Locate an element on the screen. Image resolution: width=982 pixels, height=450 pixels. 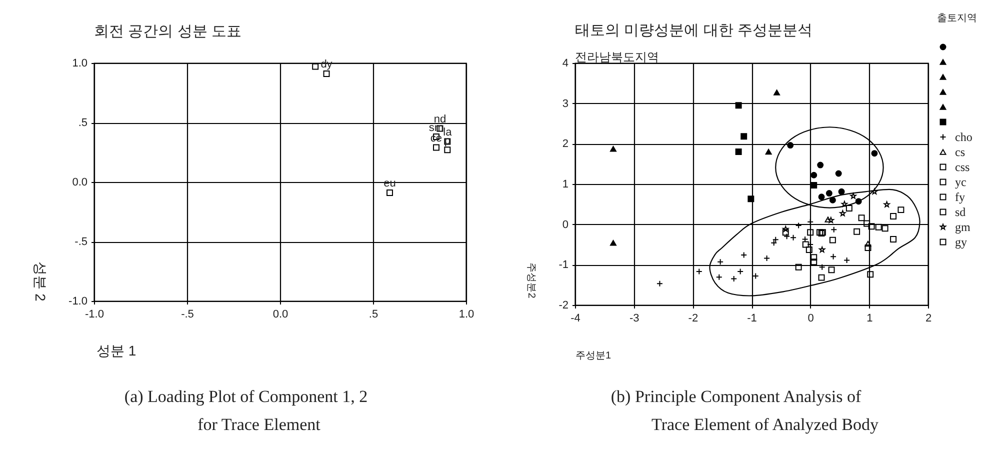
x-axis-title: 성분 1 is located at coordinates (116, 350).